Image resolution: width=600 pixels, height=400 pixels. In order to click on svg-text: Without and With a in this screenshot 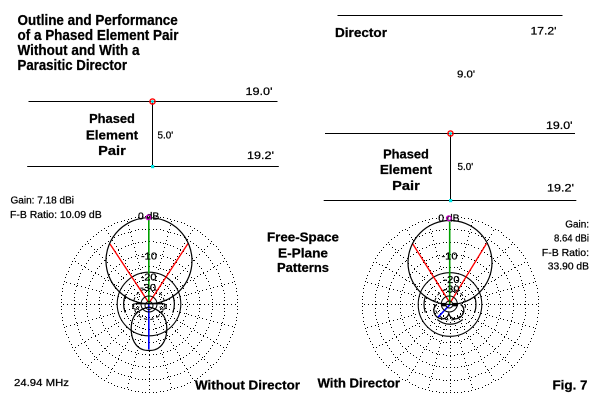, I will do `click(79, 51)`.